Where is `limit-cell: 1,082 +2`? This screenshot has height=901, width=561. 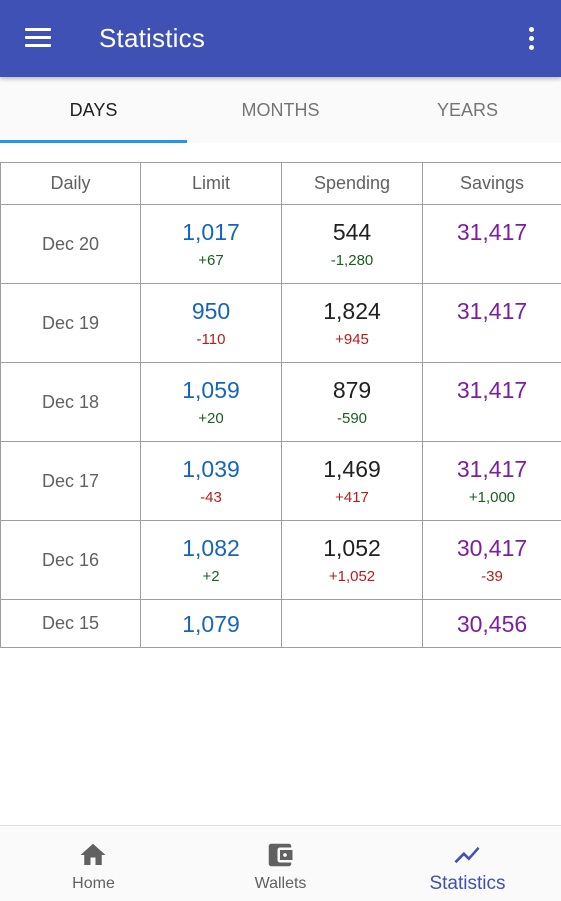 limit-cell: 1,082 +2 is located at coordinates (211, 560).